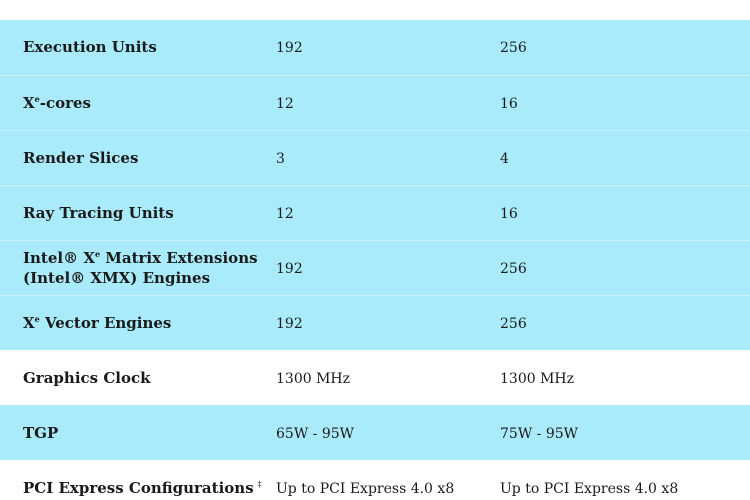  I want to click on spec-label: Xe Vector Engines, so click(138, 322).